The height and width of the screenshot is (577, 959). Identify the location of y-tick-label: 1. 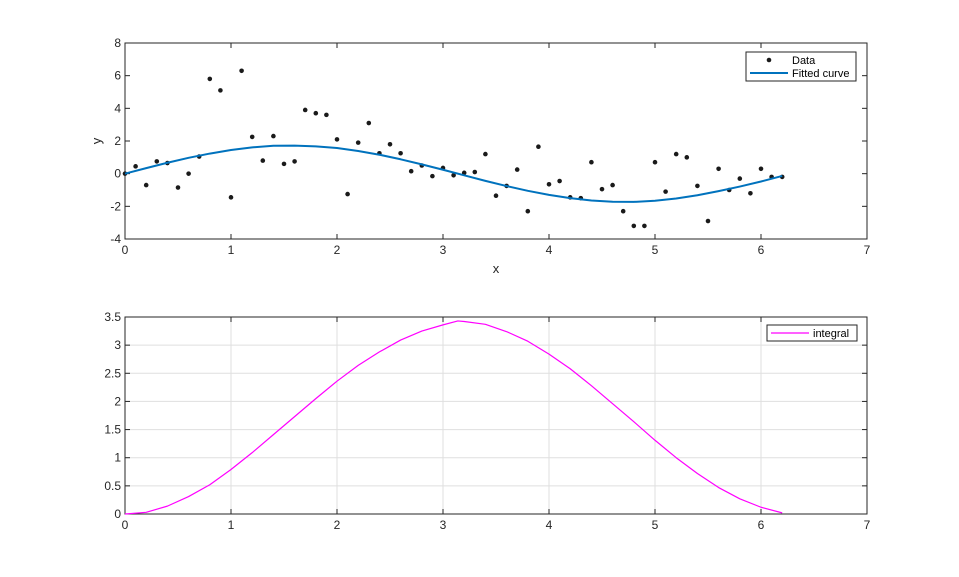
(117, 458).